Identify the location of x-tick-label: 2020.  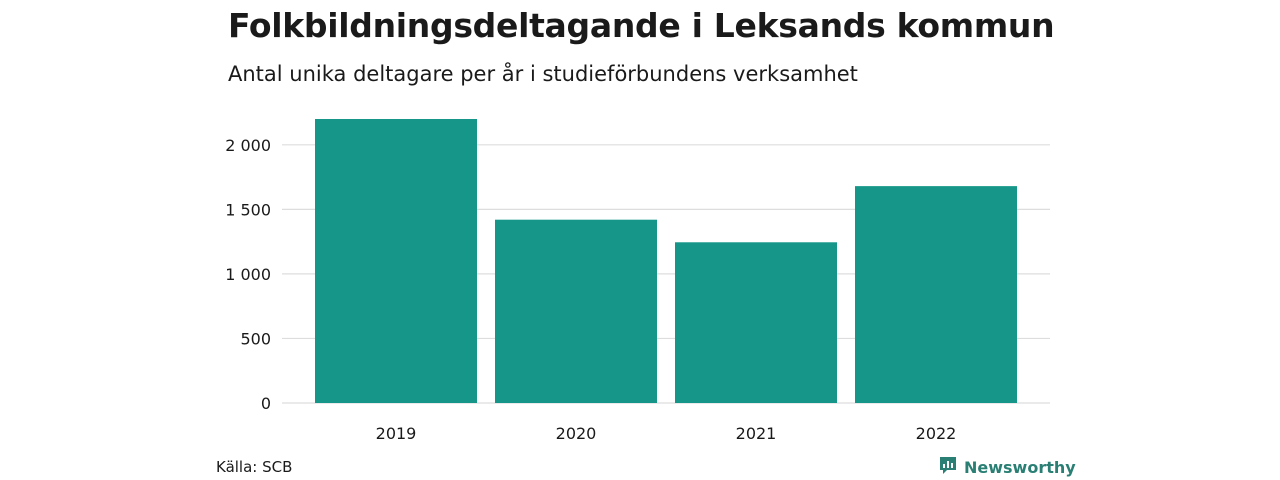
(576, 433).